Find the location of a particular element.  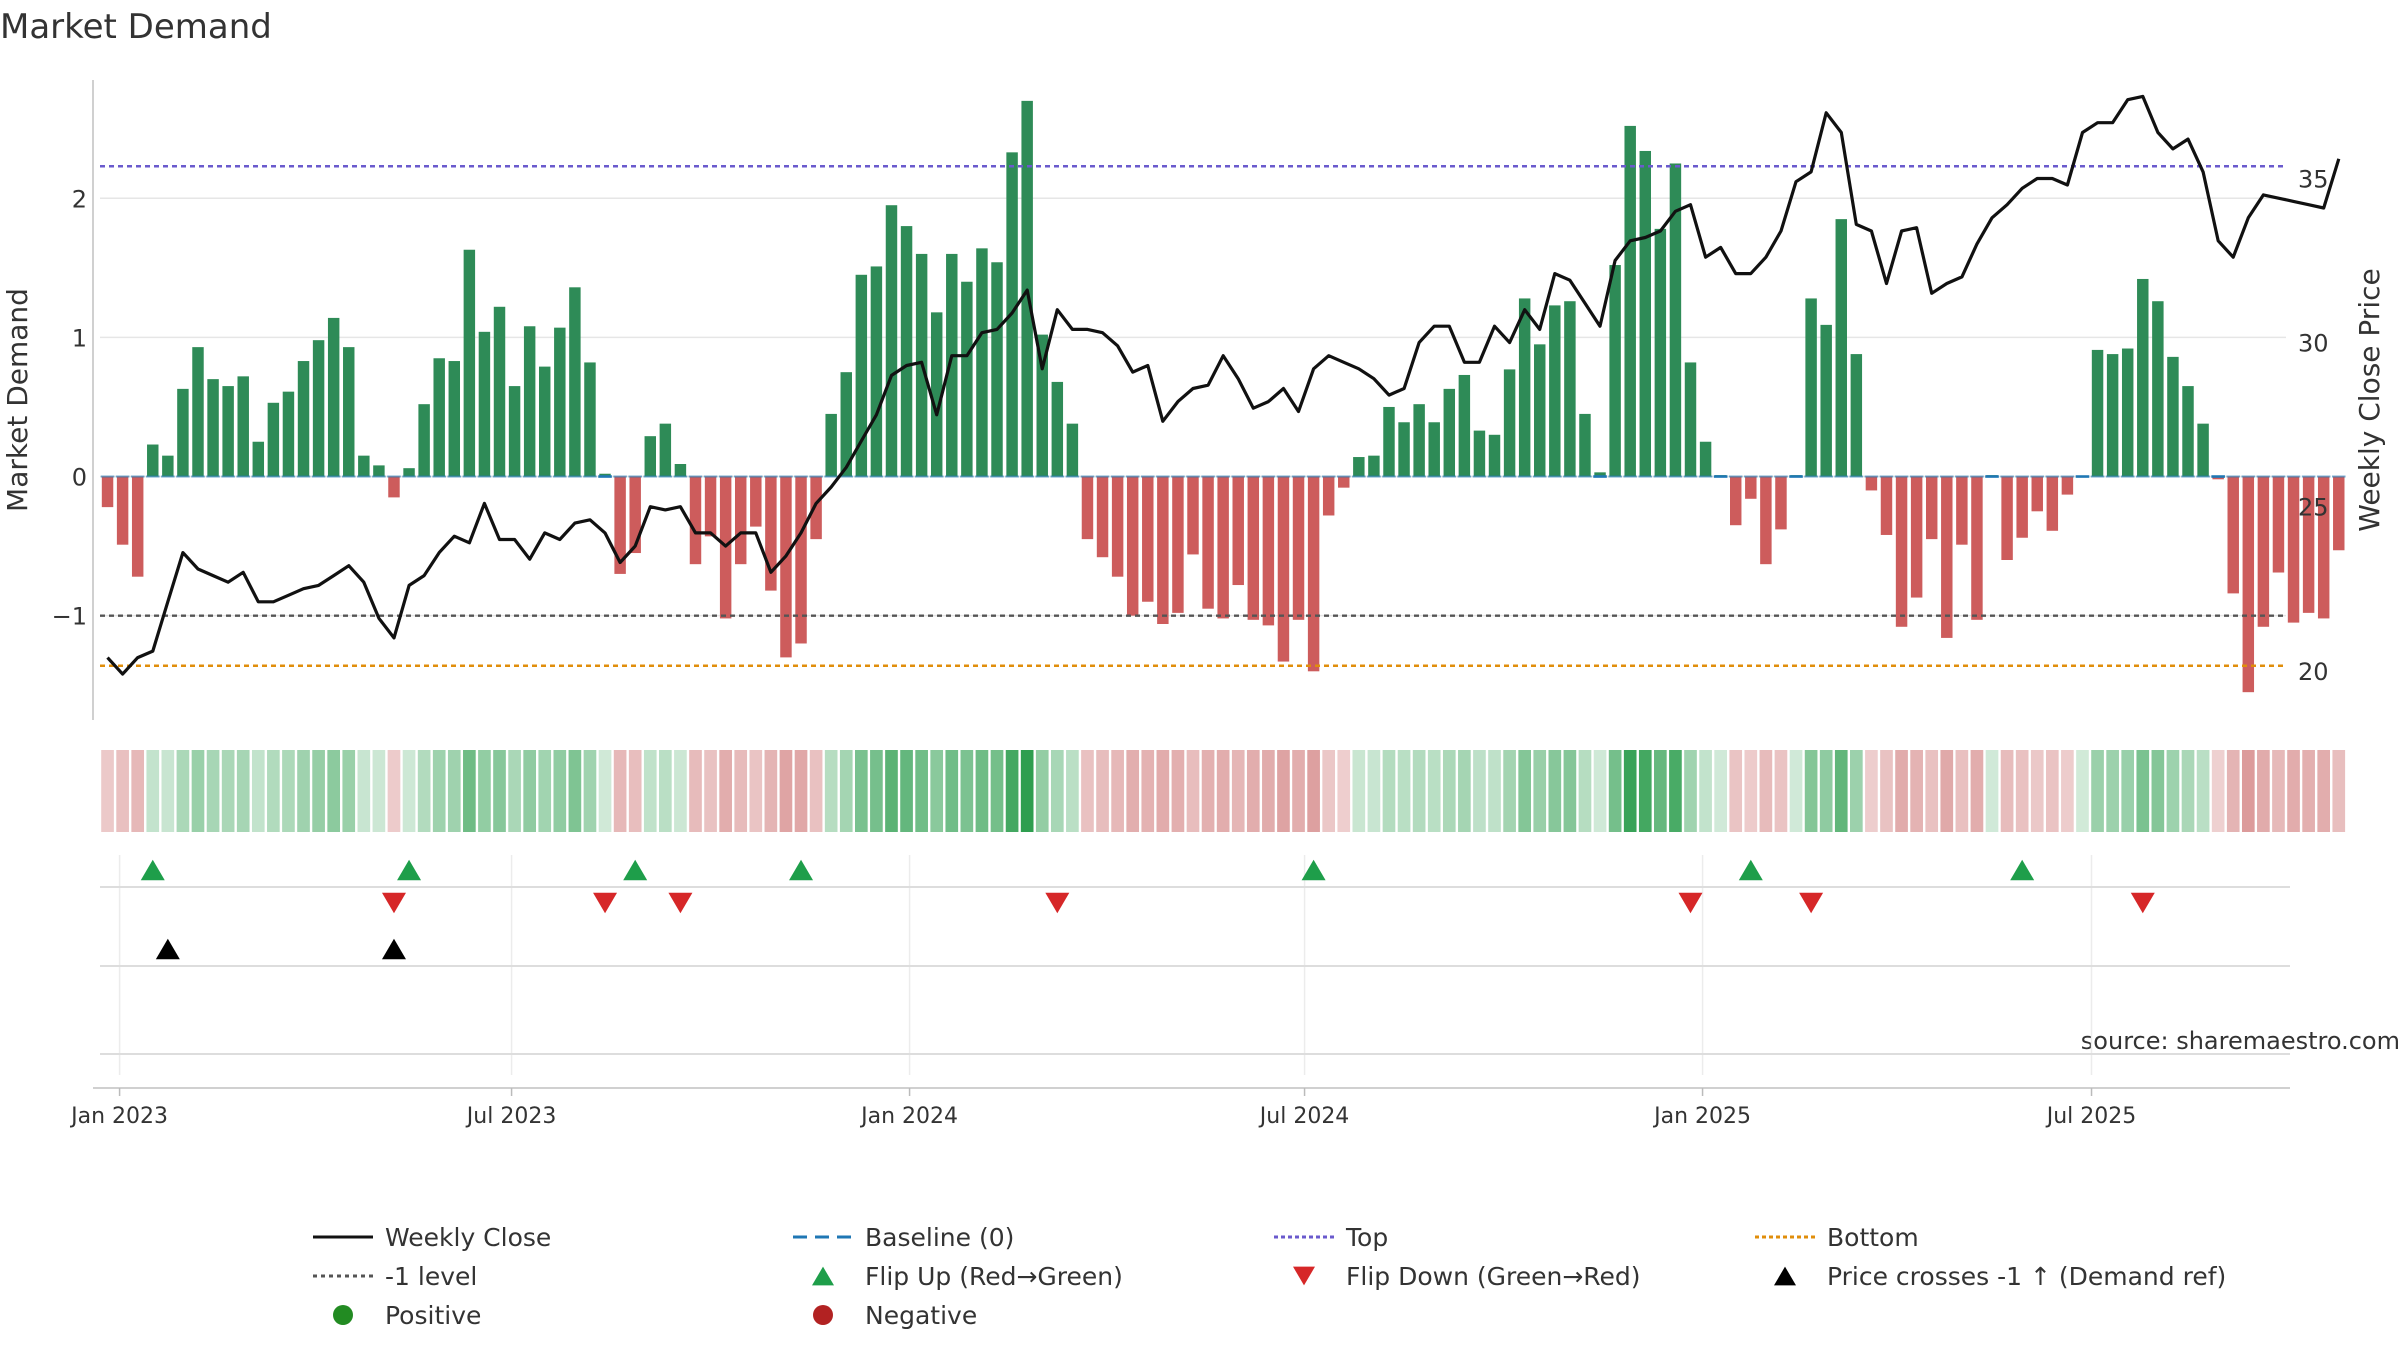

legend-item-top: Top is located at coordinates (1331, 1237).